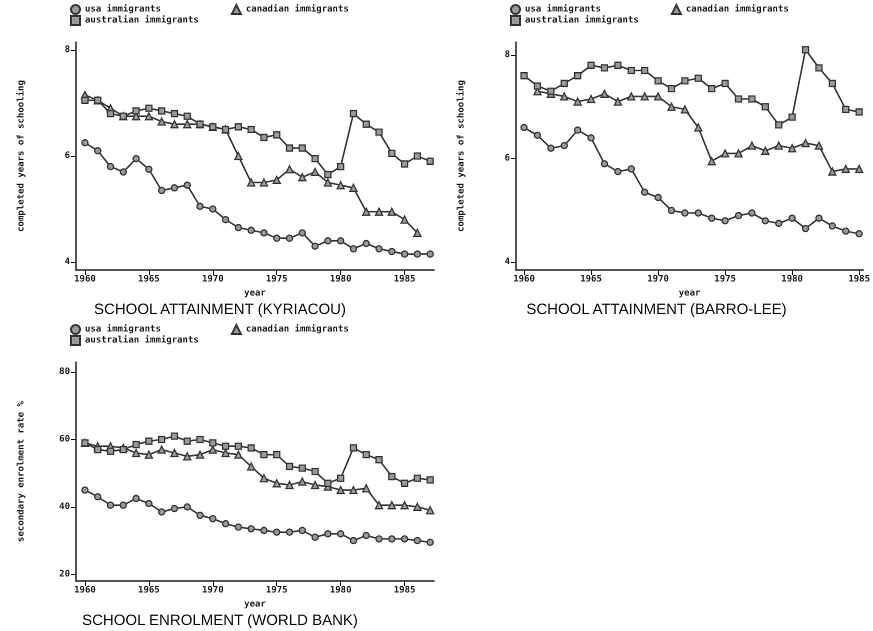 The height and width of the screenshot is (631, 873). Describe the element at coordinates (582, 20) in the screenshot. I see `legend-label: australian immigrants` at that location.